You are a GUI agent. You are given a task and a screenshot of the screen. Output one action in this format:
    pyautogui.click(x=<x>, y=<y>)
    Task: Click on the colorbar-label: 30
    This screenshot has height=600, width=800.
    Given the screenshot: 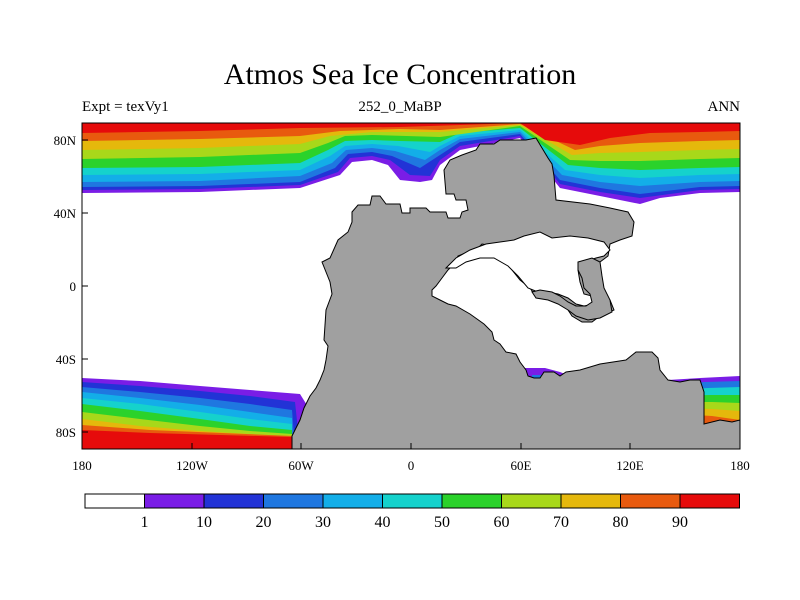 What is the action you would take?
    pyautogui.click(x=323, y=522)
    